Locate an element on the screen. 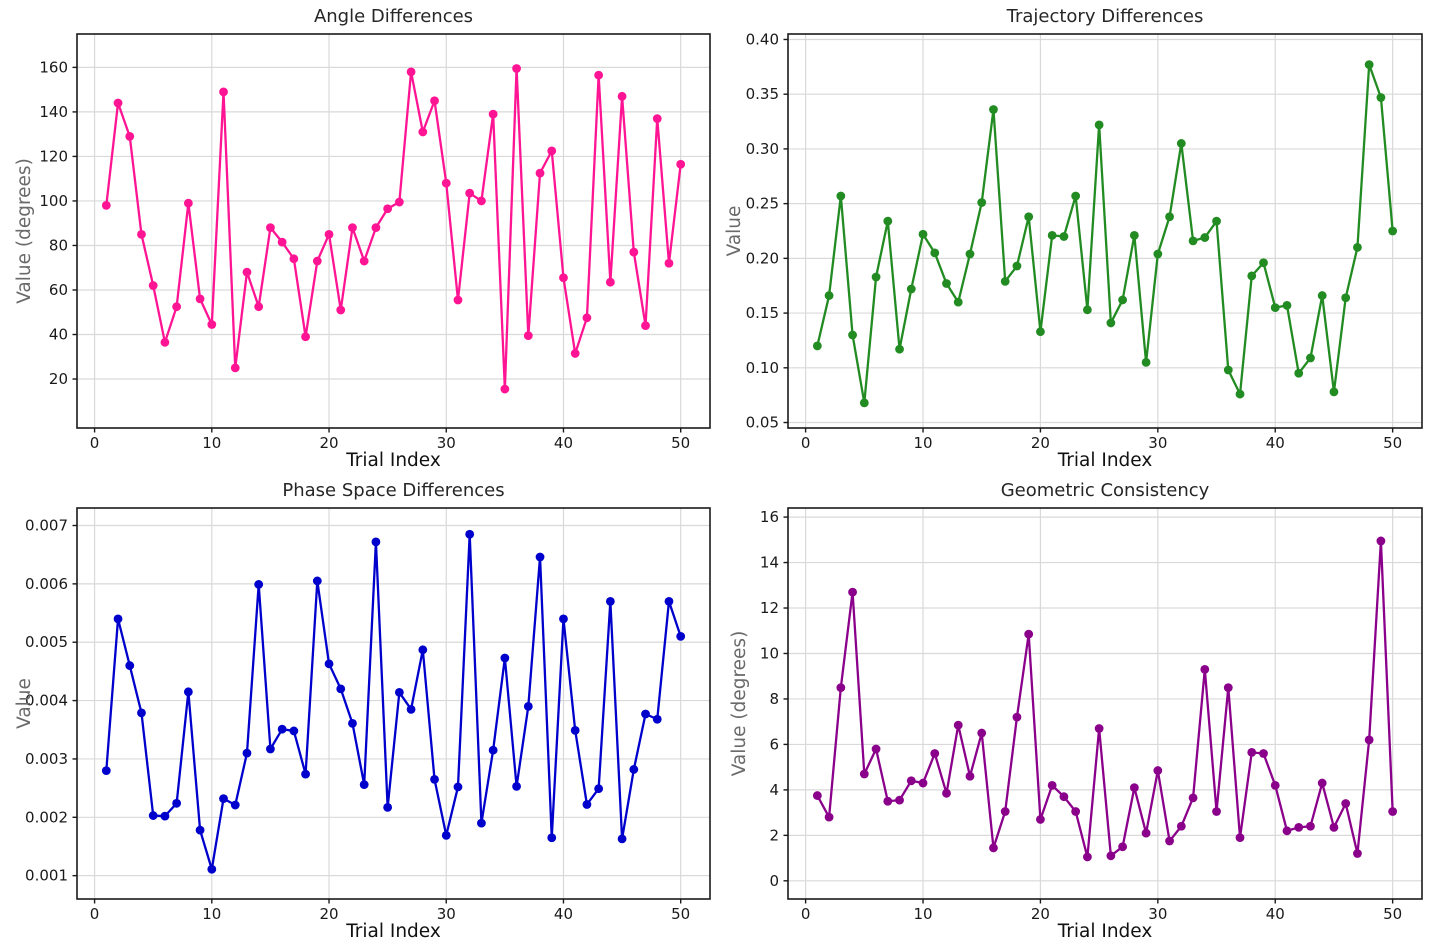  y-tick-label: 14 is located at coordinates (769, 563).